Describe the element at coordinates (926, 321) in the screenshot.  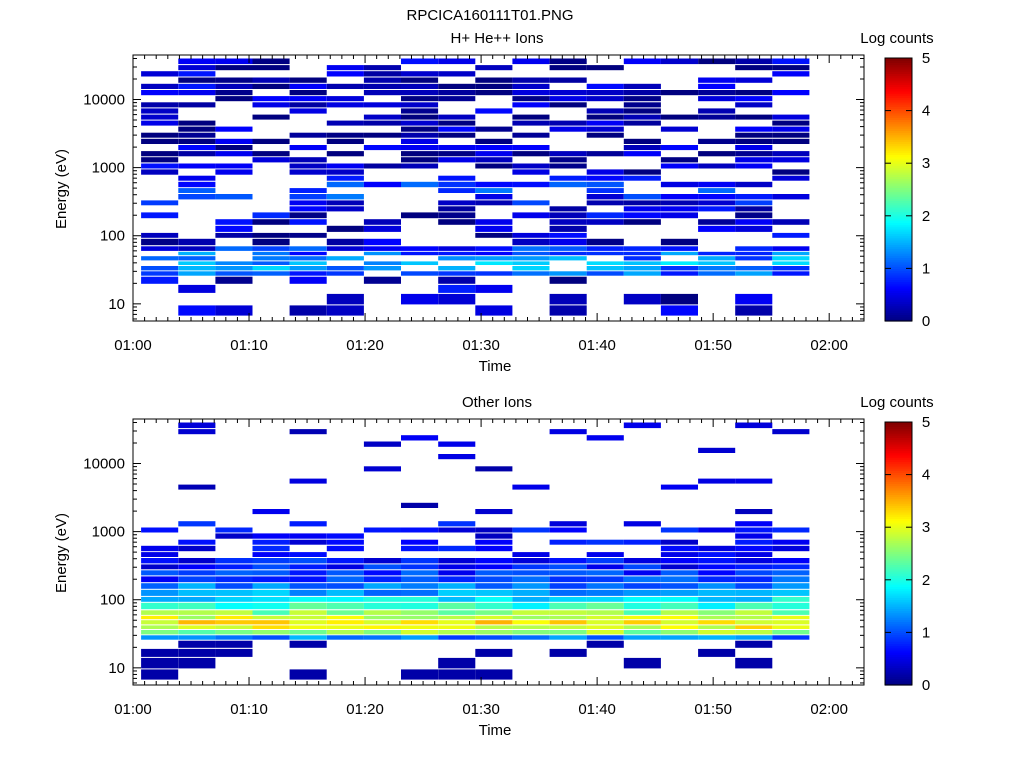
I see `colorbar-tick-label: 0` at that location.